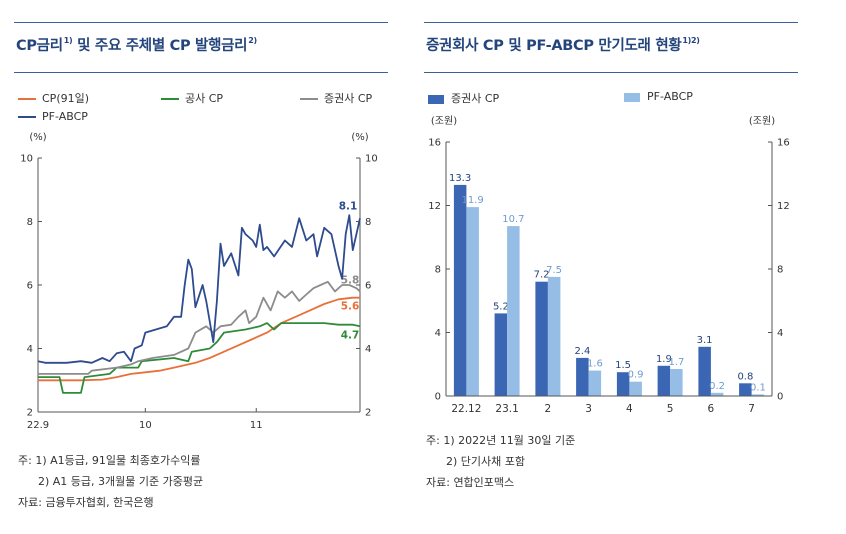 This screenshot has height=534, width=846. What do you see at coordinates (136, 45) in the screenshot?
I see `left-chart-title: CP금리1) 및 주요 주체별 CP 발행금리2)` at bounding box center [136, 45].